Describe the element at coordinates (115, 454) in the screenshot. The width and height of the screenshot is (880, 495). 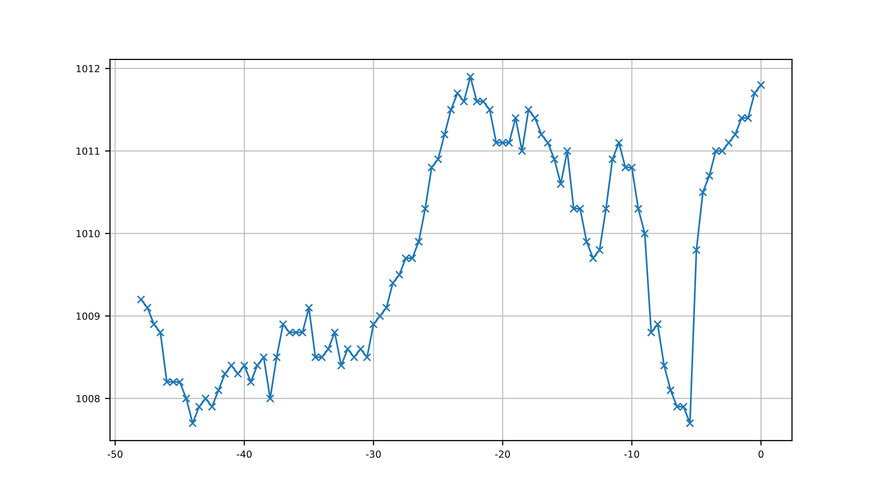
I see `x-tick-label: -50` at that location.